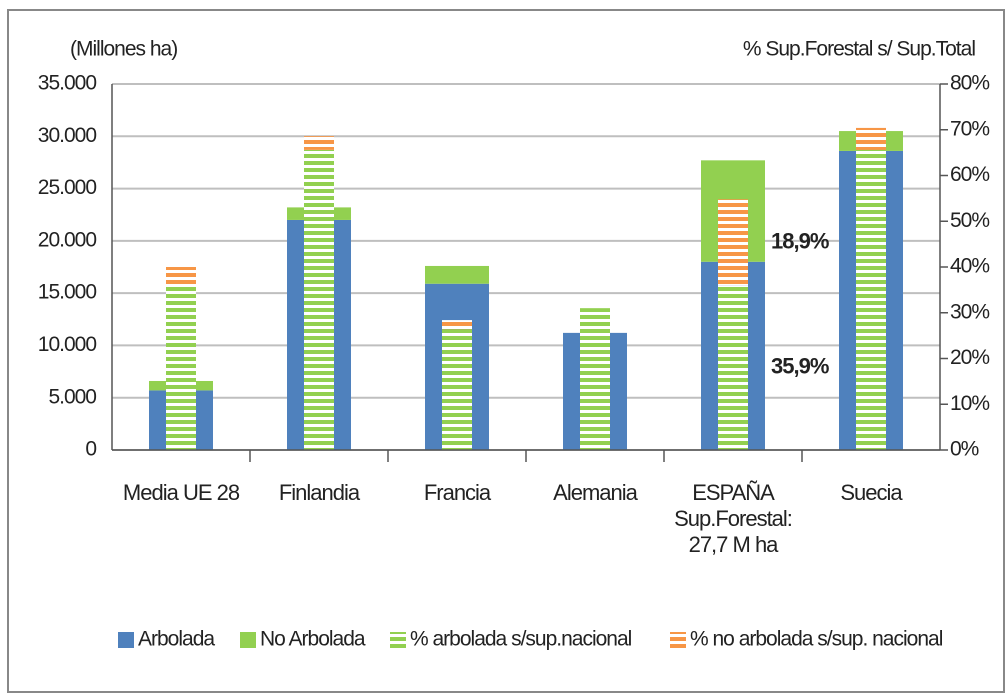 The width and height of the screenshot is (1008, 697). What do you see at coordinates (319, 492) in the screenshot?
I see `x-tick-label: Finlandia` at bounding box center [319, 492].